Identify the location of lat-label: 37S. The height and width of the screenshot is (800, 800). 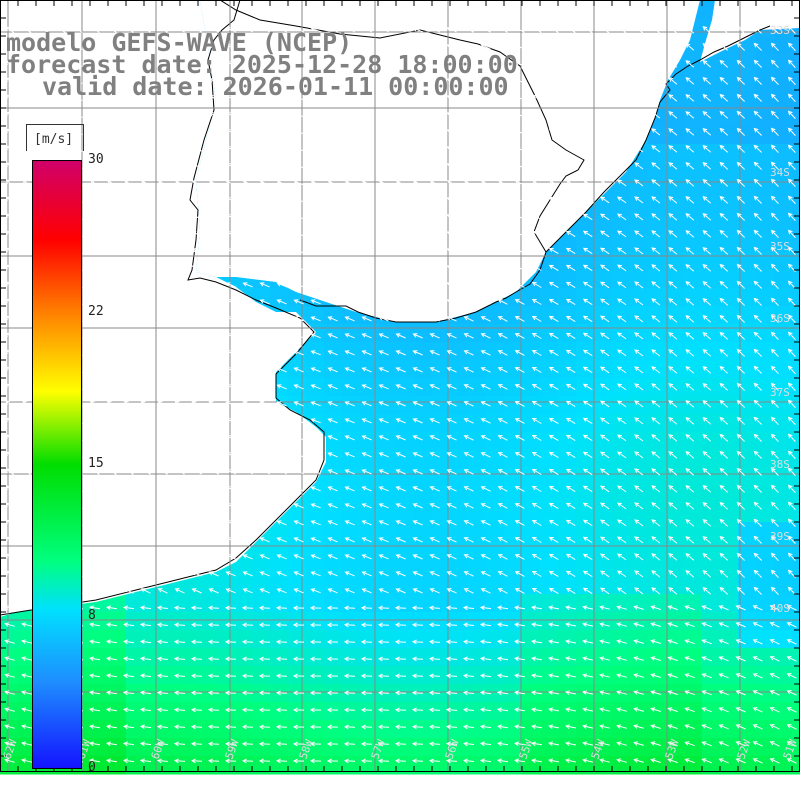
(780, 392).